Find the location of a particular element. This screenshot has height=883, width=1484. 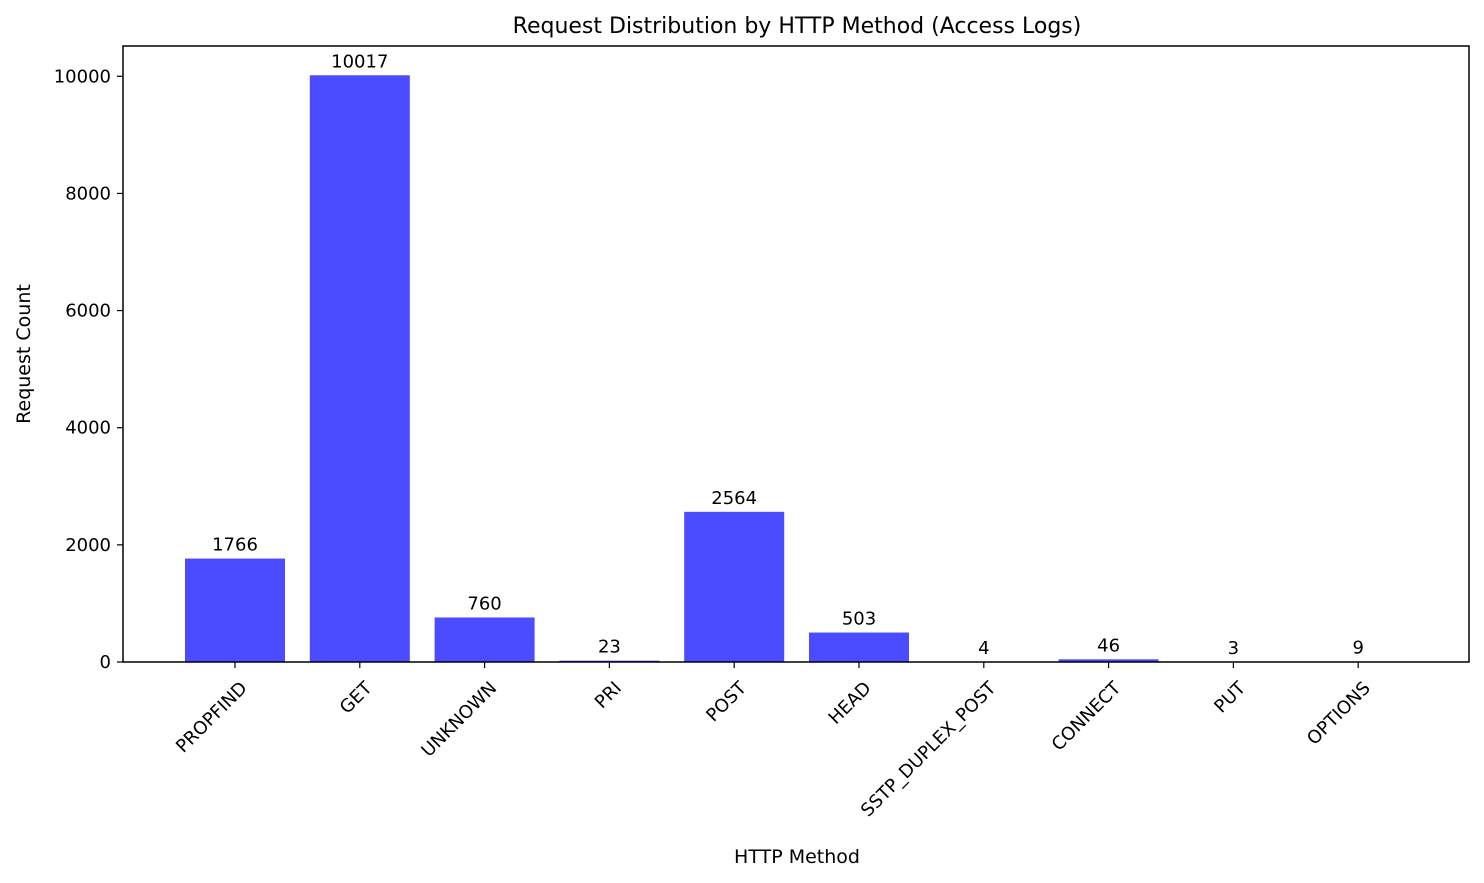

data-label: 1766 is located at coordinates (235, 545).